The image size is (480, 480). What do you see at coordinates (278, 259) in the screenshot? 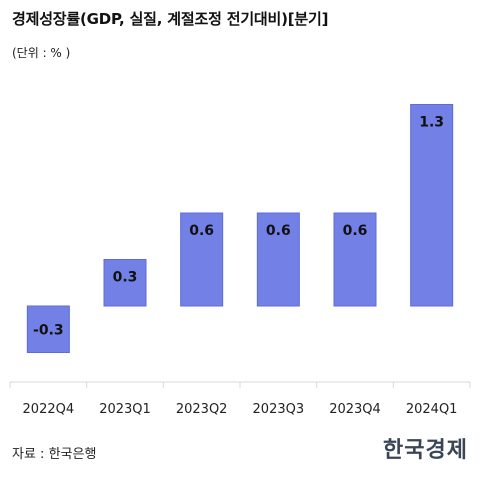
I see `bar-2023Q3` at bounding box center [278, 259].